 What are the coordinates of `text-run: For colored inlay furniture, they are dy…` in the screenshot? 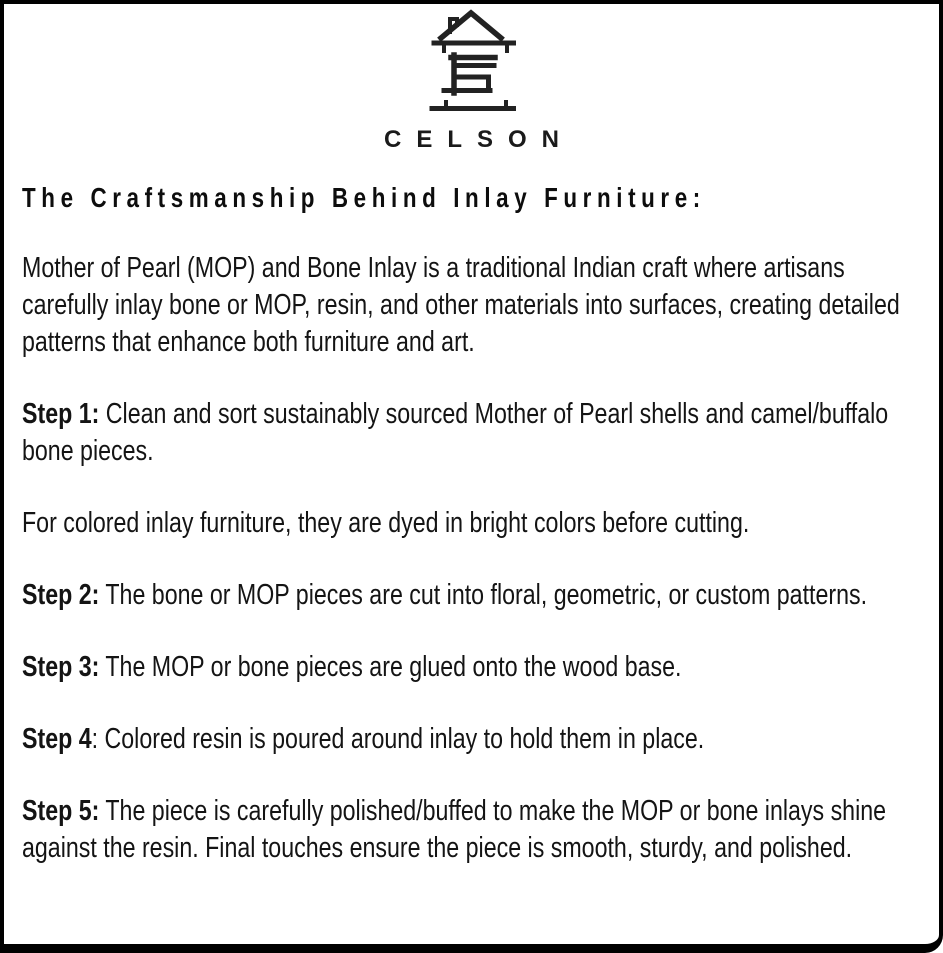 It's located at (386, 523).